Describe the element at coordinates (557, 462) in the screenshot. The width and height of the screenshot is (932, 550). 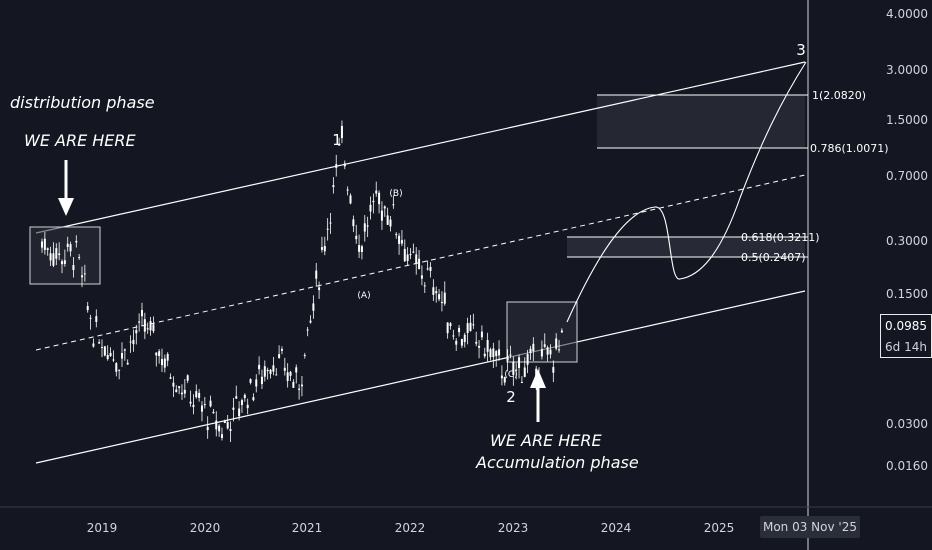
I see `accumulation-phase-label: Accumulation phase` at that location.